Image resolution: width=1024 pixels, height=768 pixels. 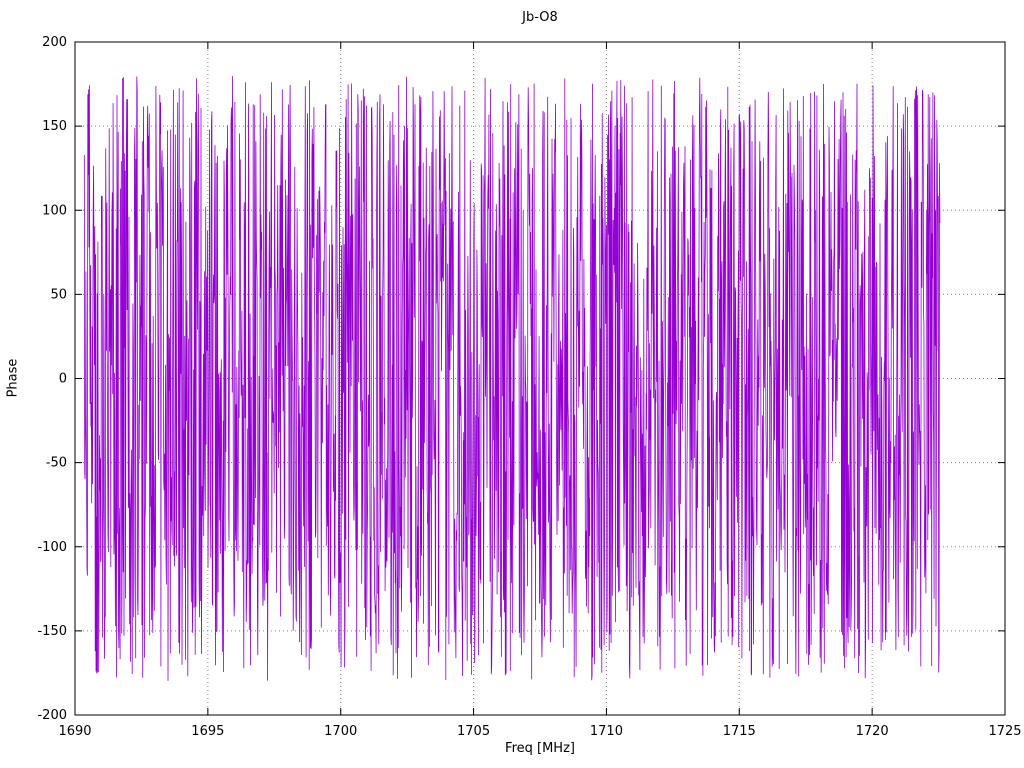 I want to click on y-tick-label: -100, so click(x=52, y=547).